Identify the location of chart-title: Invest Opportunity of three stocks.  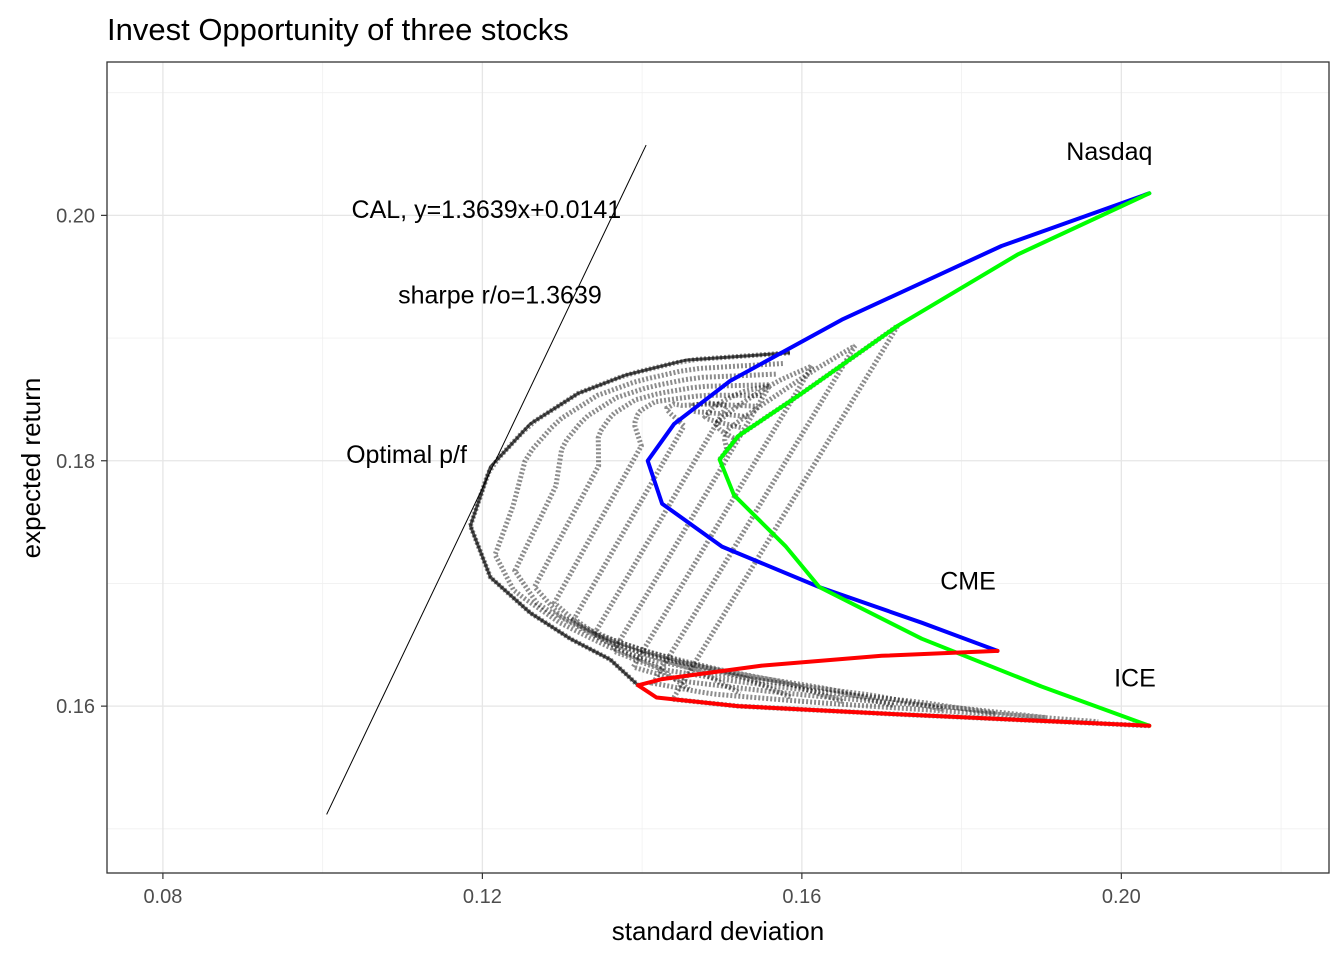
(338, 29).